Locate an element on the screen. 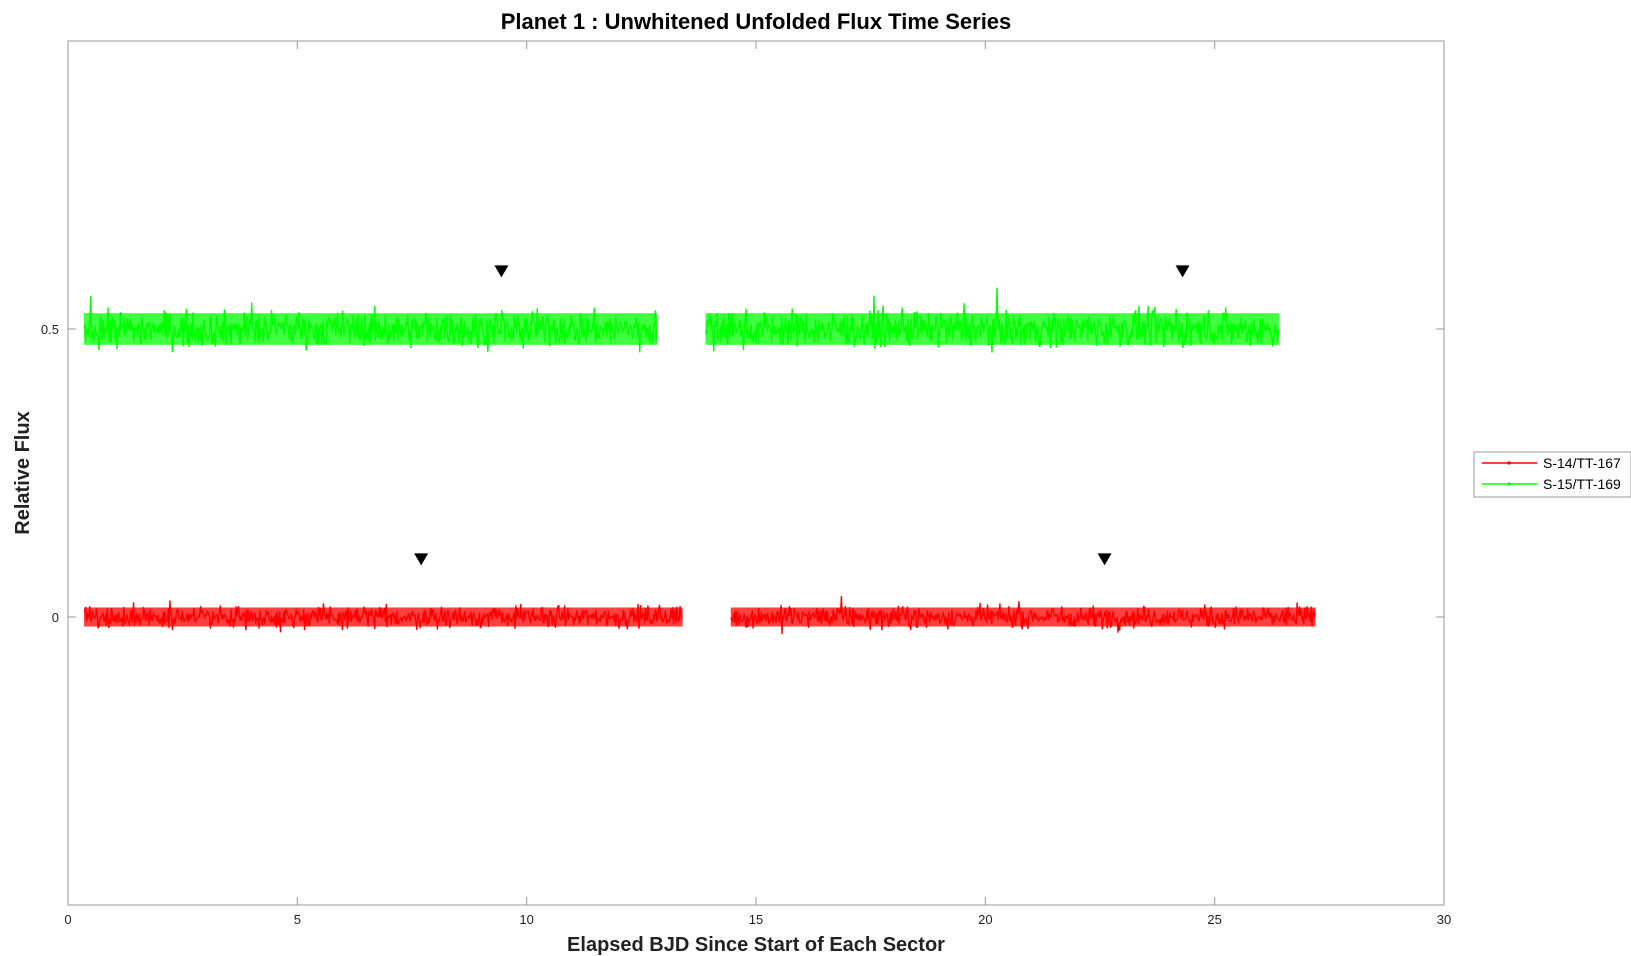  transit-markers is located at coordinates (802, 415).